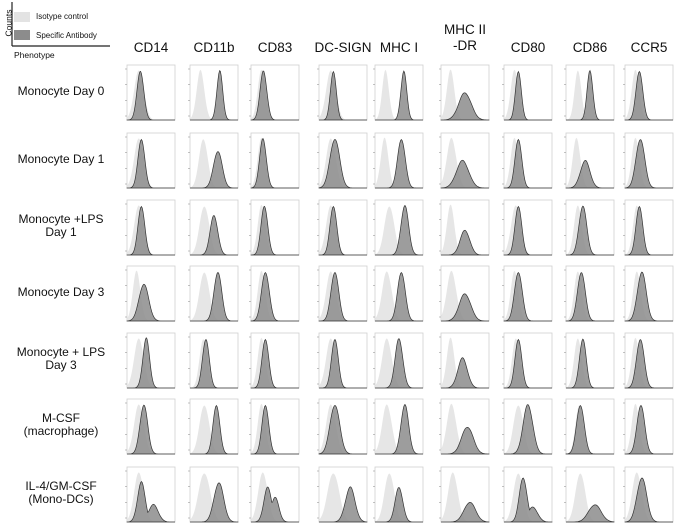 Image resolution: width=675 pixels, height=527 pixels. What do you see at coordinates (214, 47) in the screenshot?
I see `column-header: CD11b` at bounding box center [214, 47].